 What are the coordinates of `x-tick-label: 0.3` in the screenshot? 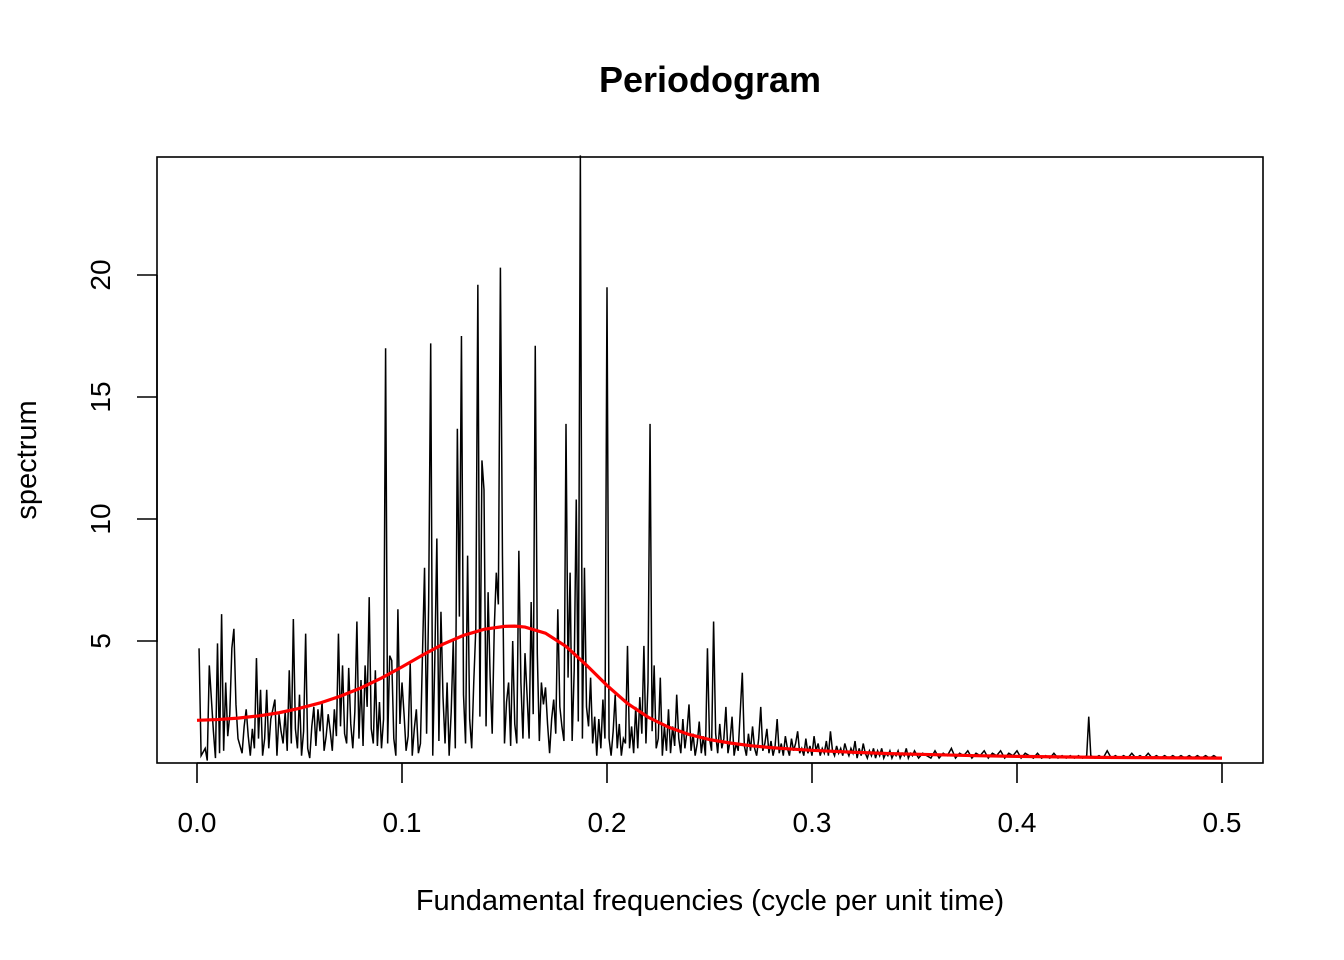 It's located at (812, 822).